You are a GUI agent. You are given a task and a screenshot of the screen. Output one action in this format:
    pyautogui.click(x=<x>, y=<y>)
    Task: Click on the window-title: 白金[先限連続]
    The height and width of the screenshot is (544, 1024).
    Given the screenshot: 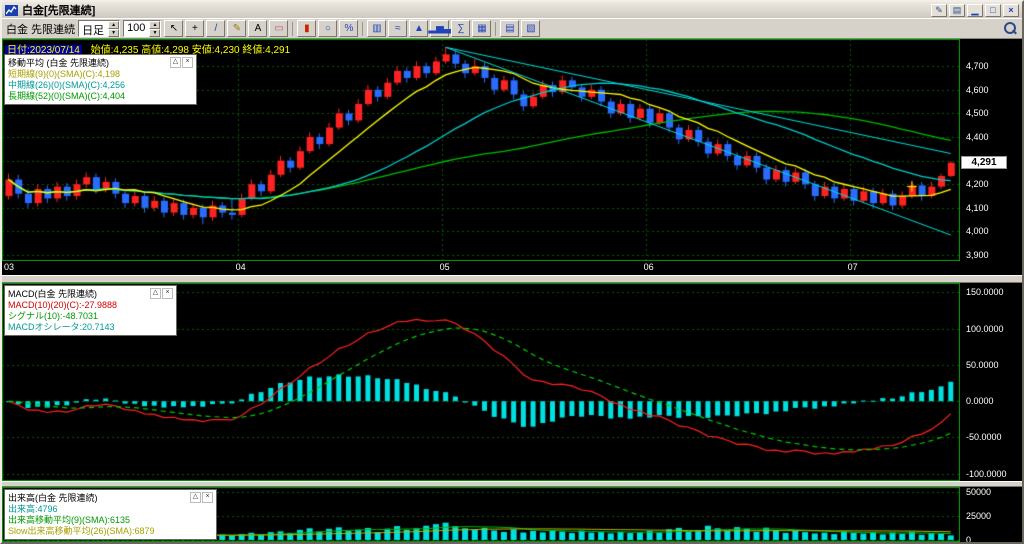 What is the action you would take?
    pyautogui.click(x=59, y=11)
    